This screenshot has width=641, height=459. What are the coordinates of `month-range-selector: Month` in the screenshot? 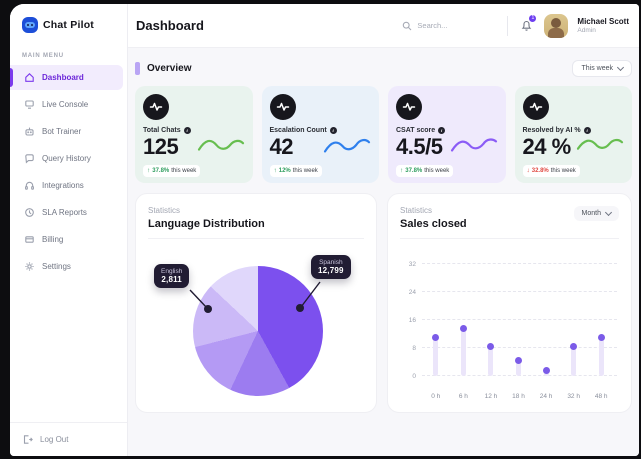 It's located at (596, 213).